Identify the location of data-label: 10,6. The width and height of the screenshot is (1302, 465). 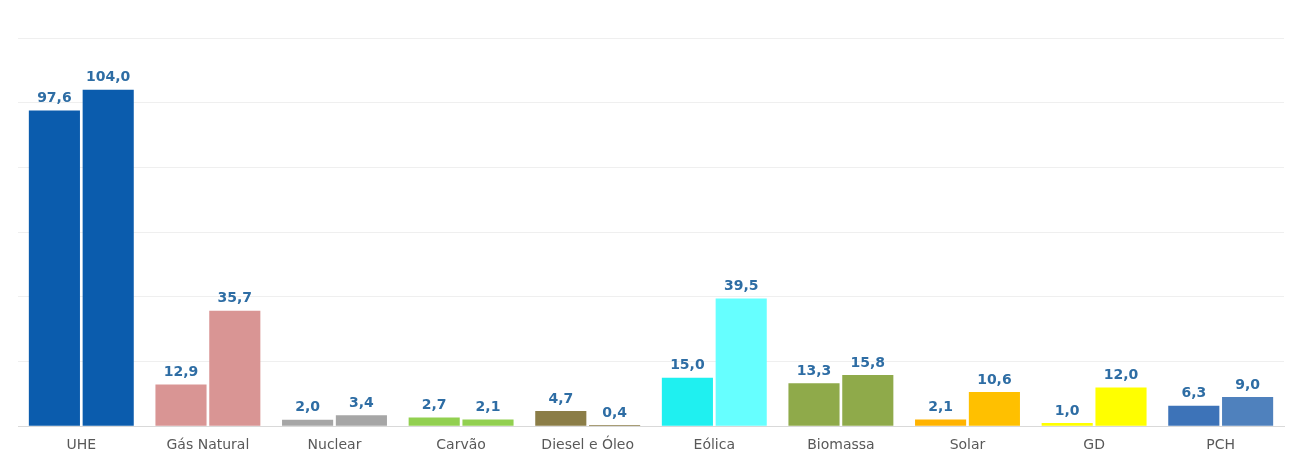
(994, 378).